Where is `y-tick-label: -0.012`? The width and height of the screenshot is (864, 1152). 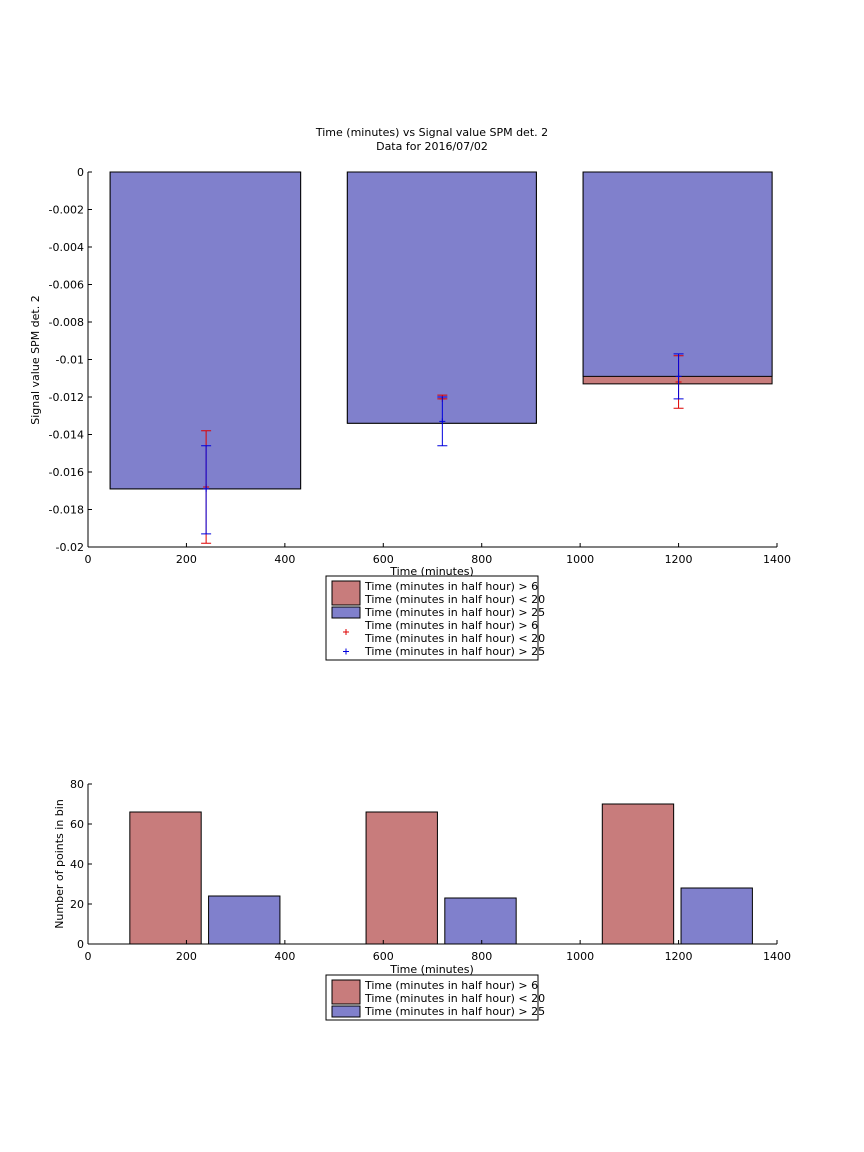 y-tick-label: -0.012 is located at coordinates (66, 397).